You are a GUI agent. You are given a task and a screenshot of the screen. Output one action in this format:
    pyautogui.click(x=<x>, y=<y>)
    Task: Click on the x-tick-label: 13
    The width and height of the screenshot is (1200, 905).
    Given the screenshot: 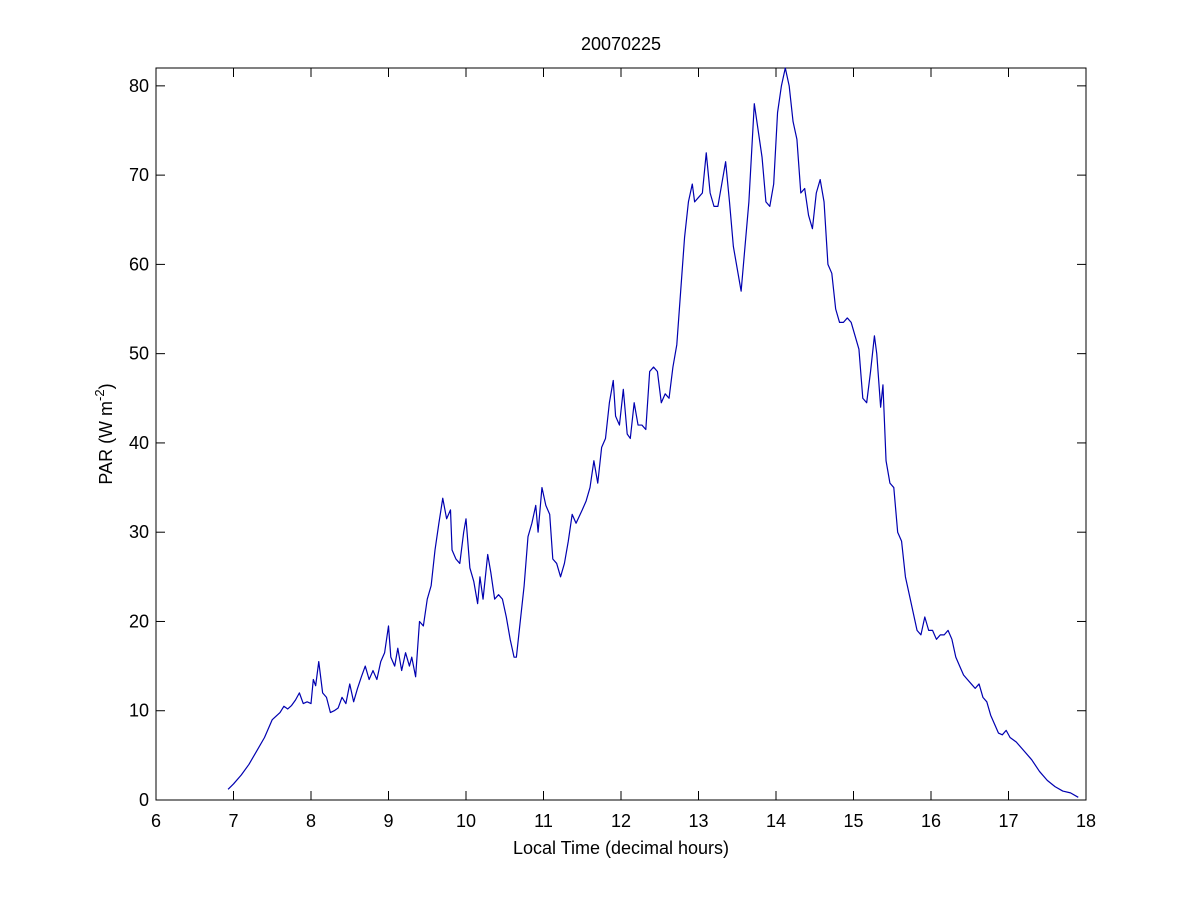 What is the action you would take?
    pyautogui.click(x=698, y=821)
    